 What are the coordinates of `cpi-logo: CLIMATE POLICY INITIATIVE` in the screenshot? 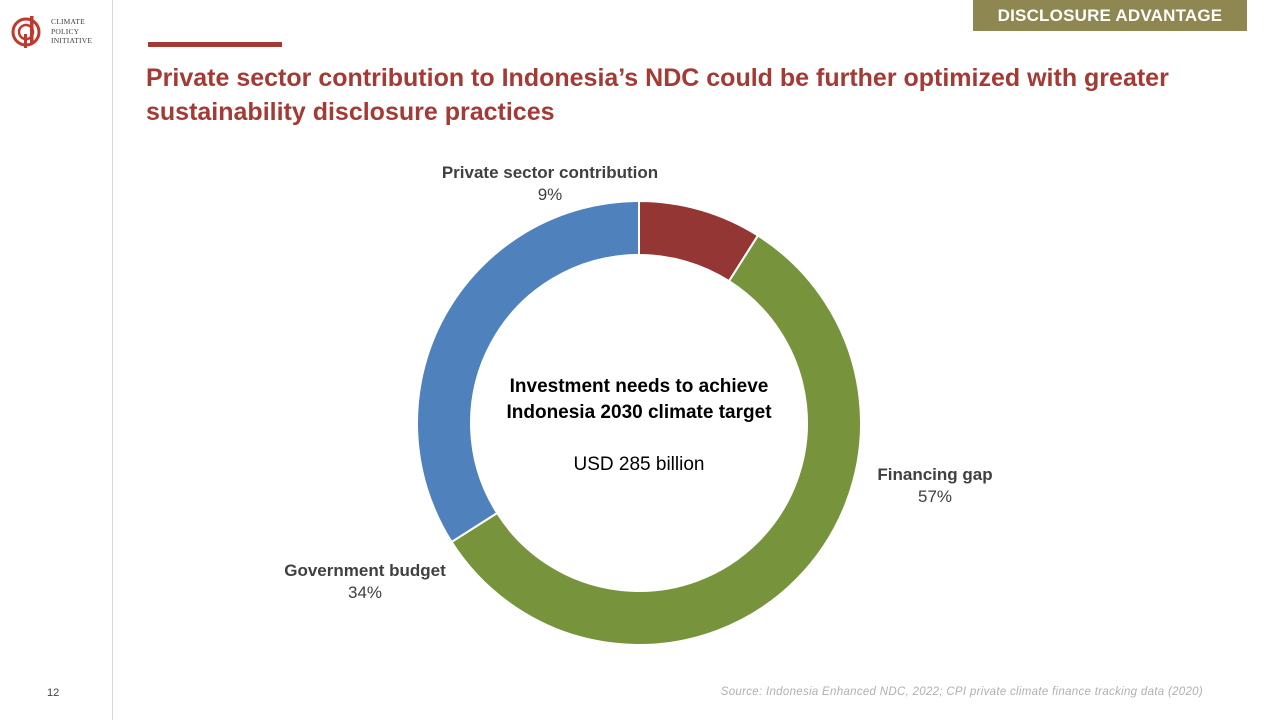 It's located at (60, 32).